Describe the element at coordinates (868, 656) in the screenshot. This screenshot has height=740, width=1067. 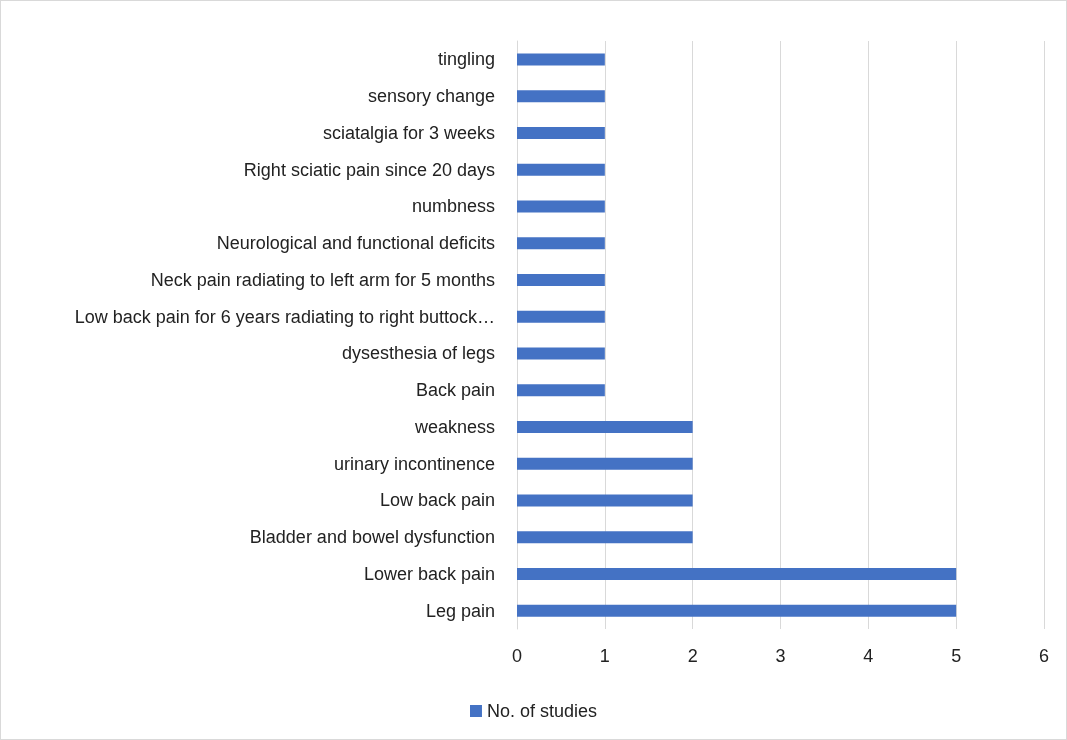
I see `x-tick-label: 4` at that location.